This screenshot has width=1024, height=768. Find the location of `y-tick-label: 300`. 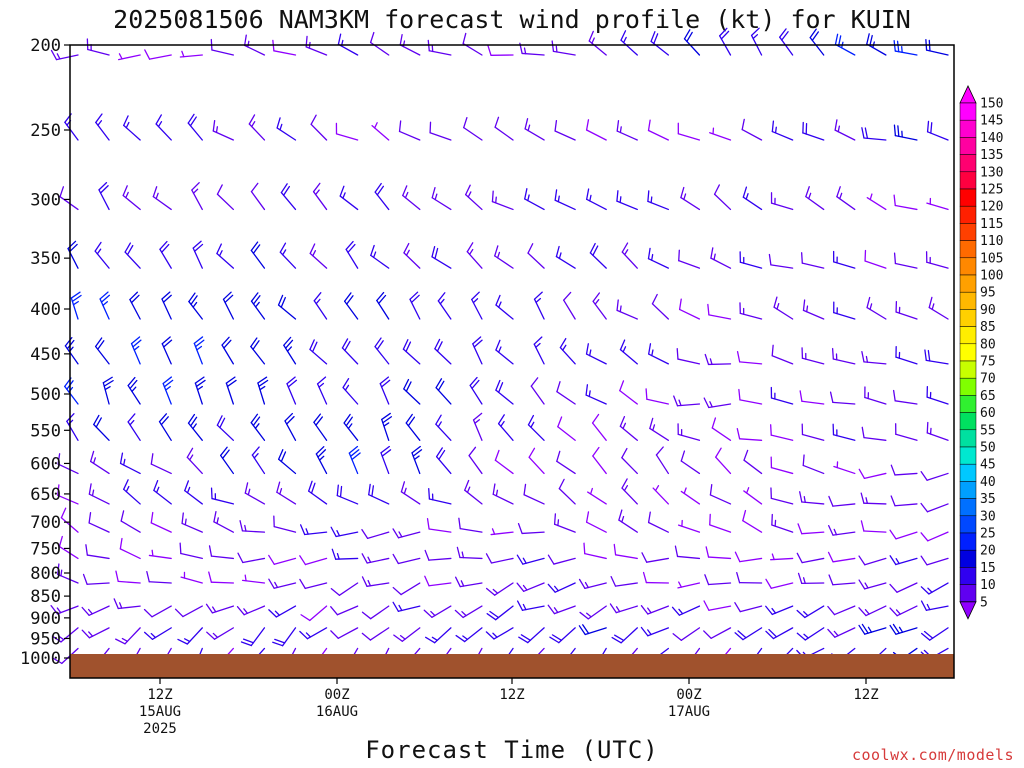

y-tick-label: 300 is located at coordinates (45, 200).